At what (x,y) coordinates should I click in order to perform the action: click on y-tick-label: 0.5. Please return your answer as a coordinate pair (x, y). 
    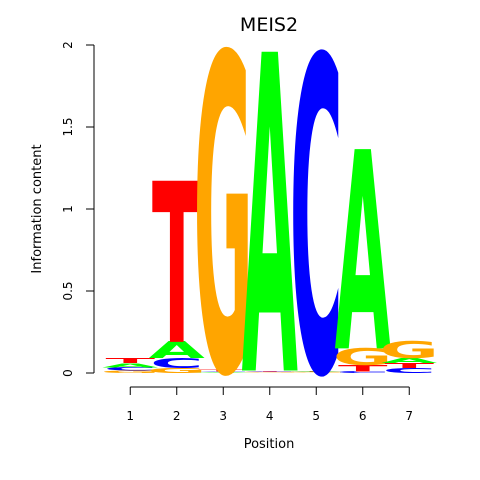
    Looking at the image, I should click on (68, 290).